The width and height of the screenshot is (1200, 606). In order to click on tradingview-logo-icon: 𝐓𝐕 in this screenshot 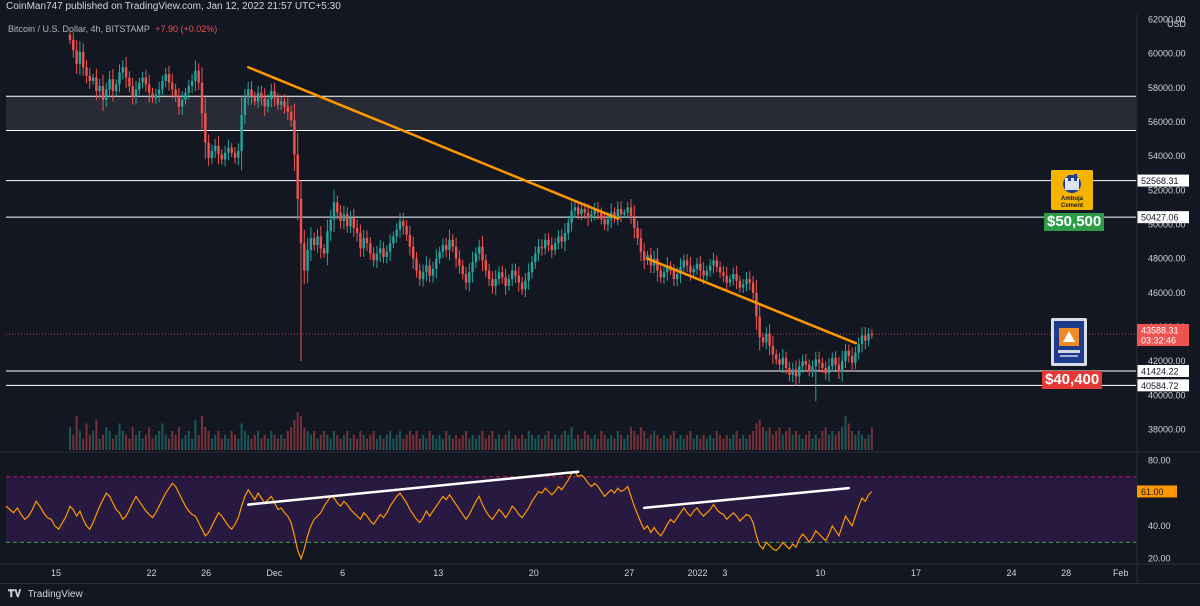, I will do `click(15, 594)`.